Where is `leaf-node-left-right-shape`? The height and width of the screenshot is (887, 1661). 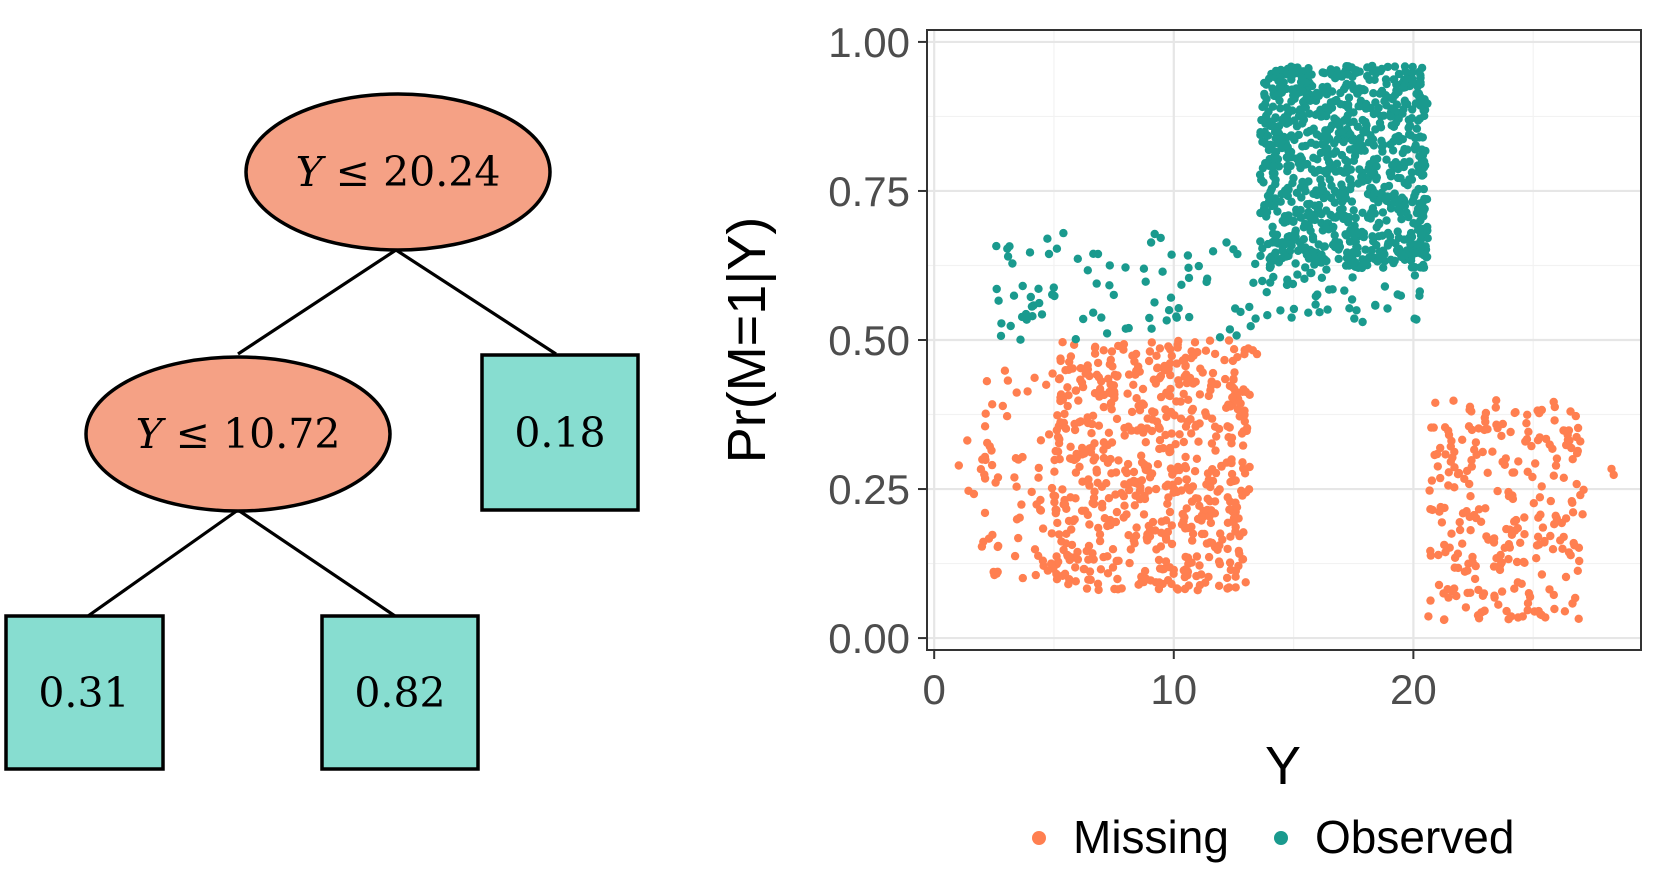
leaf-node-left-right-shape is located at coordinates (400, 692).